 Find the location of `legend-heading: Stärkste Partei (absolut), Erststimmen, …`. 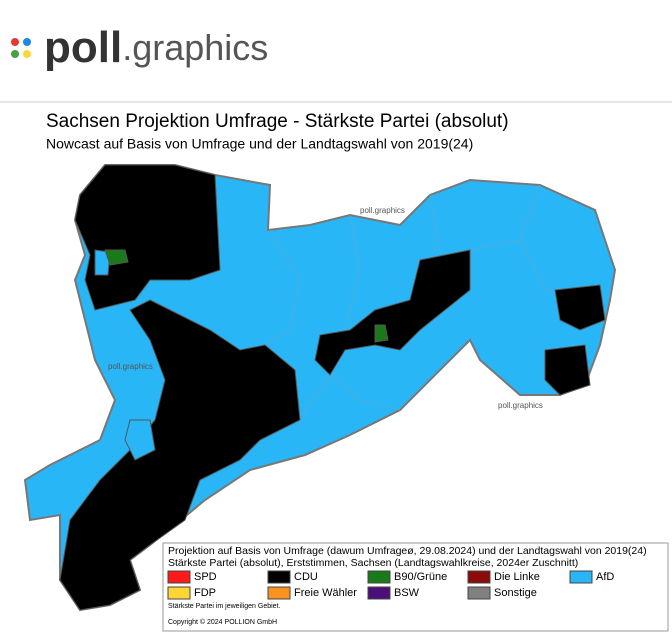

legend-heading: Stärkste Partei (absolut), Erststimmen, … is located at coordinates (373, 563).